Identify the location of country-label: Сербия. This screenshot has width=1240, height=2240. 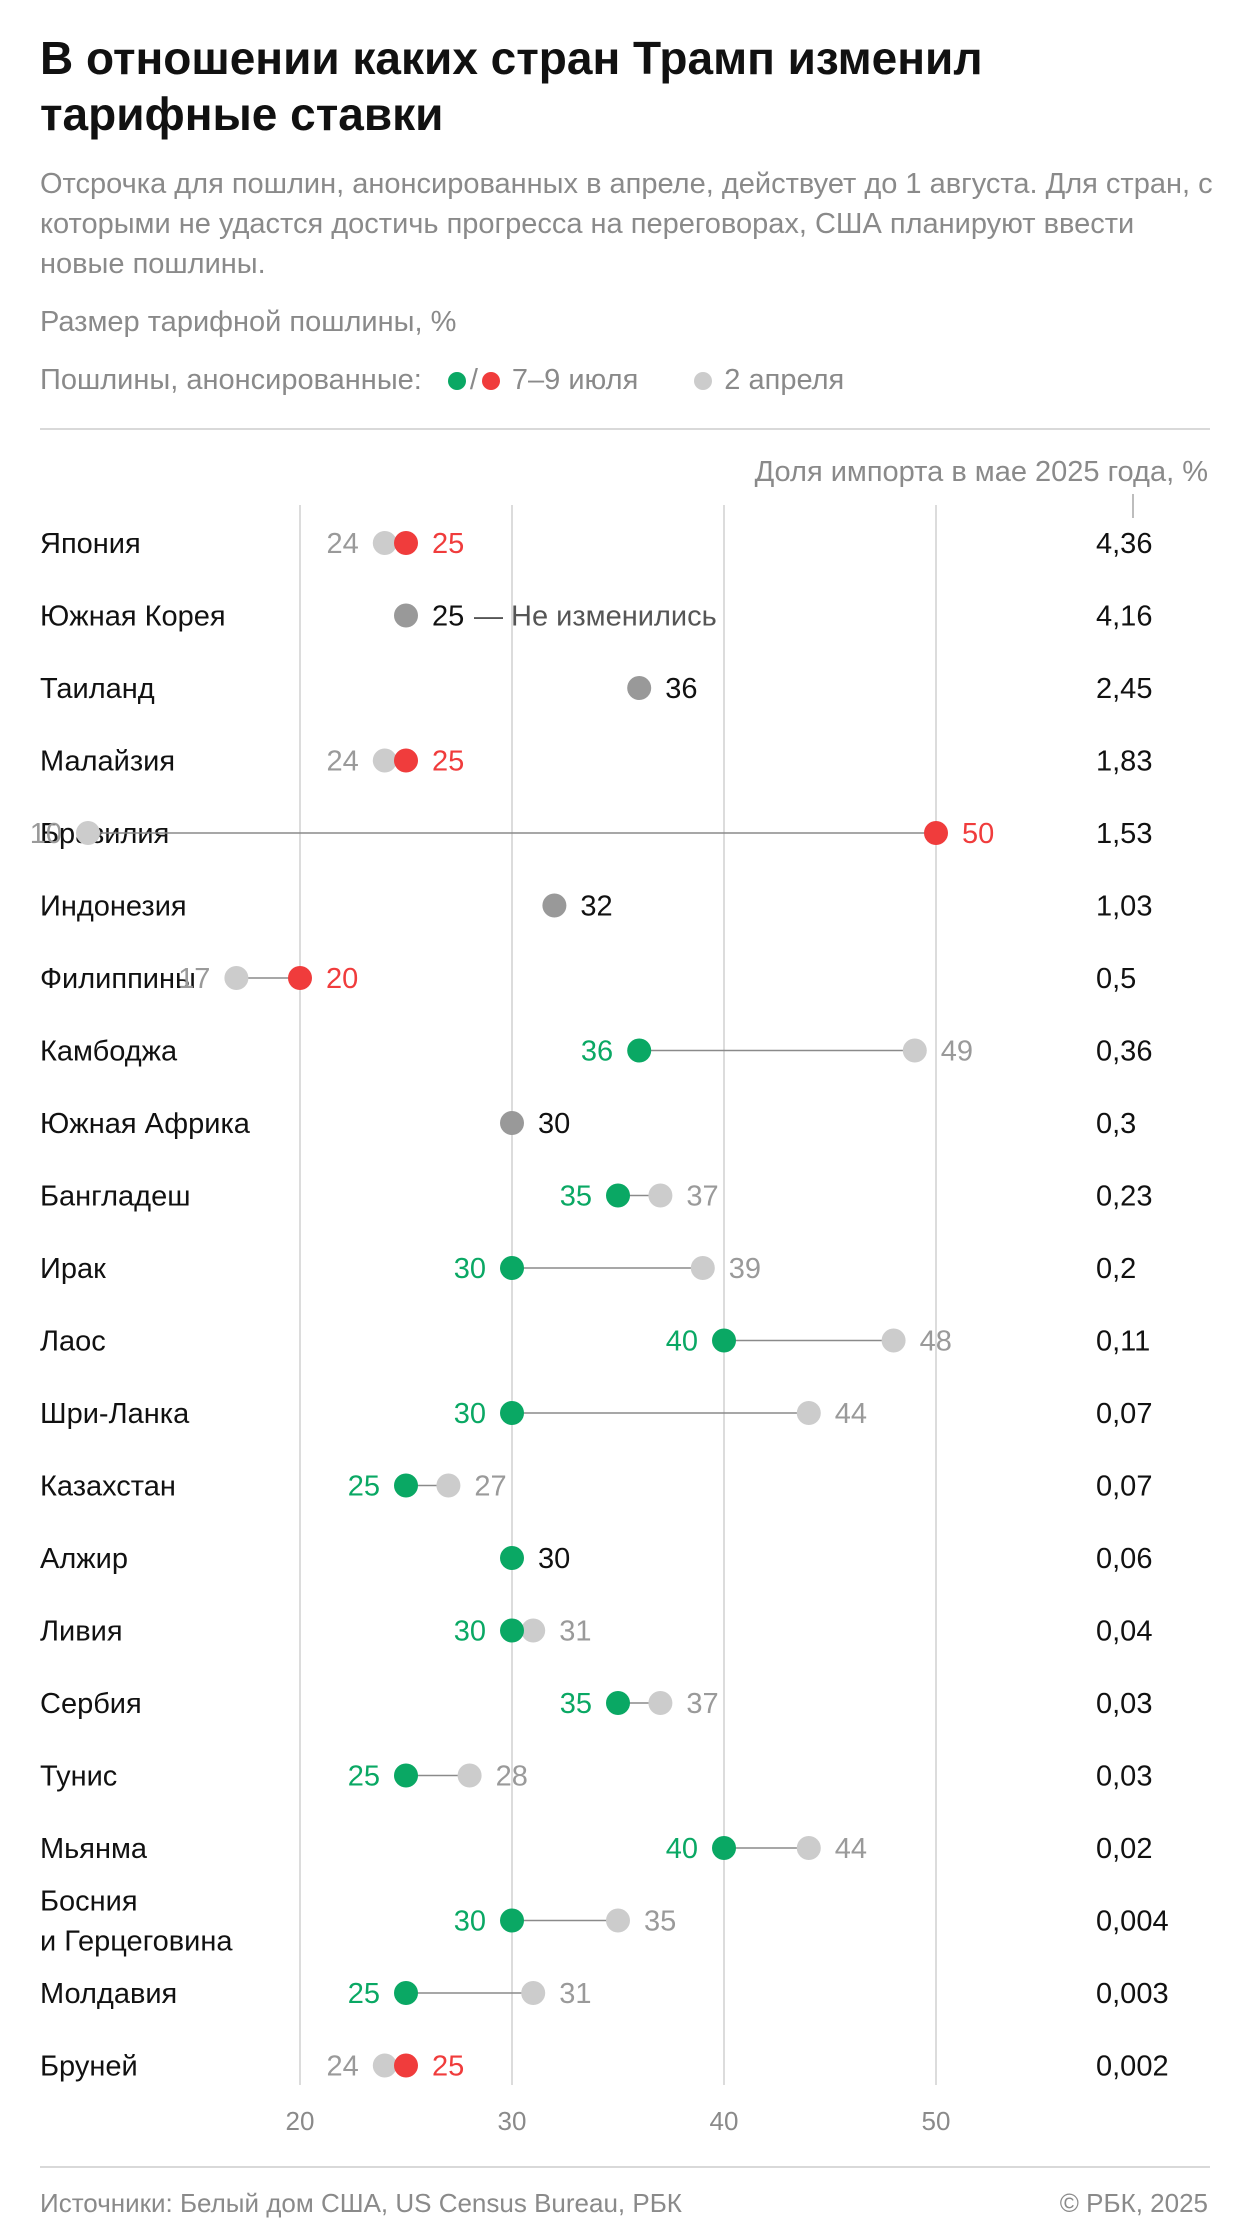
(91, 1704).